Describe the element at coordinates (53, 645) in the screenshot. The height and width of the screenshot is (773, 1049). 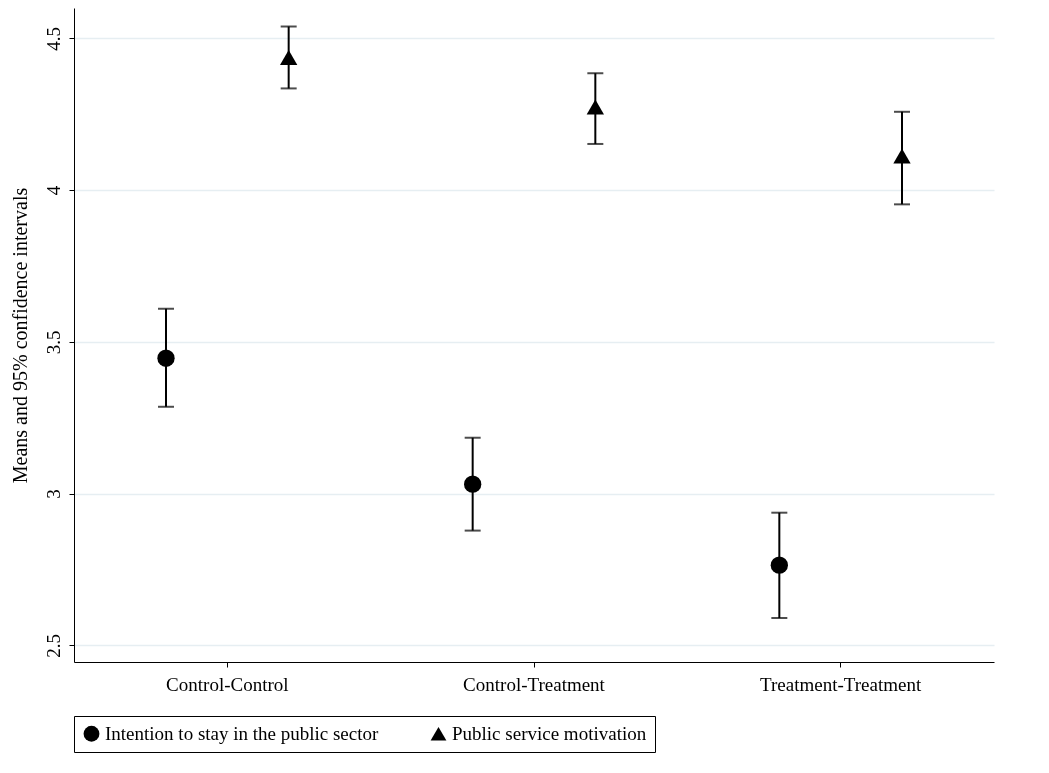
I see `y-tick-label: 2.5` at that location.